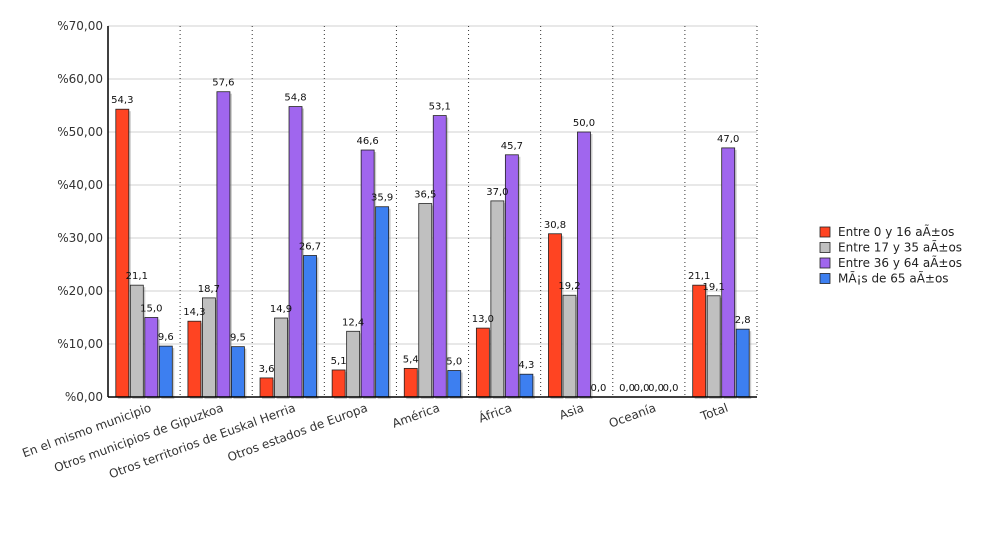  I want to click on data-label: 12,4, so click(353, 322).